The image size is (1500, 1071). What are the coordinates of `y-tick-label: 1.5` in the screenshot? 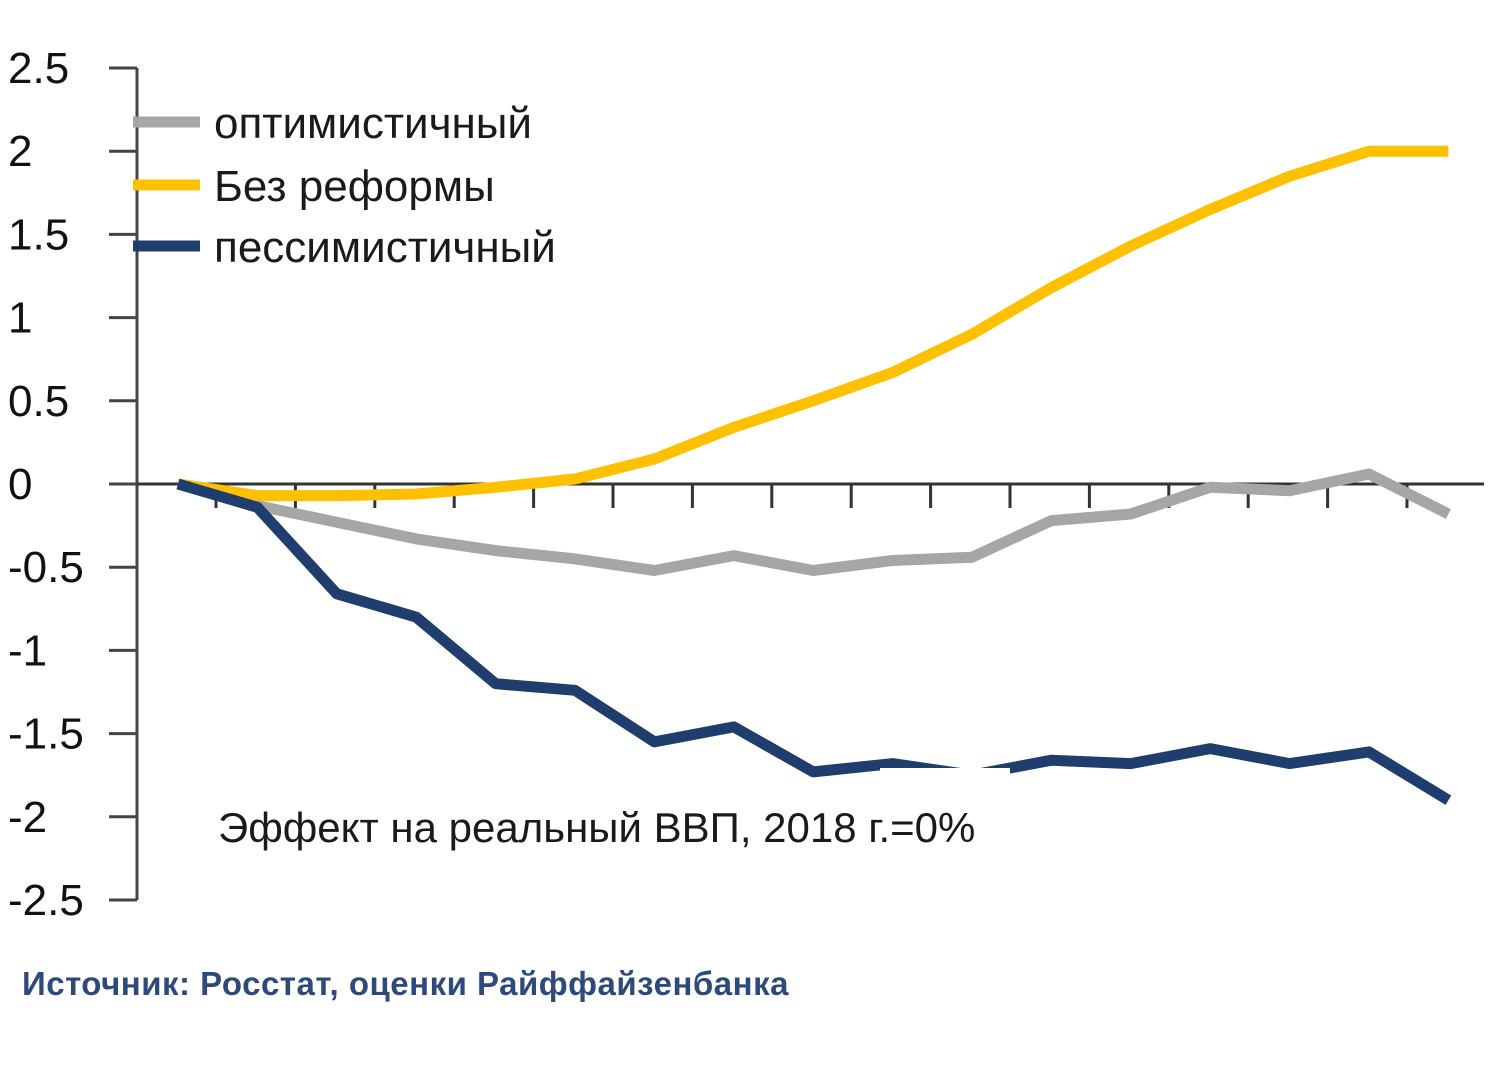 It's located at (38, 234).